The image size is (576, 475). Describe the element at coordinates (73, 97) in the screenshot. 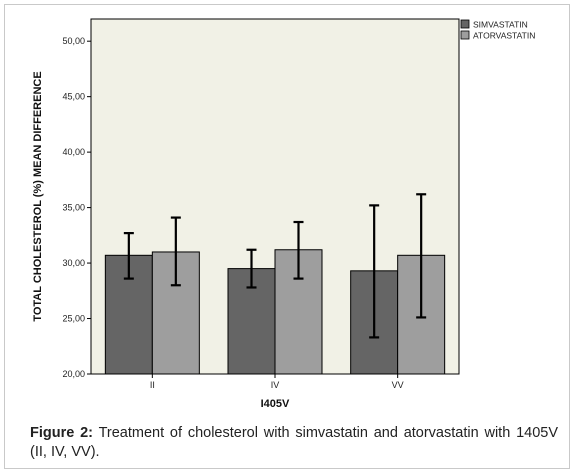

I see `y-tick-label: 45,00` at that location.